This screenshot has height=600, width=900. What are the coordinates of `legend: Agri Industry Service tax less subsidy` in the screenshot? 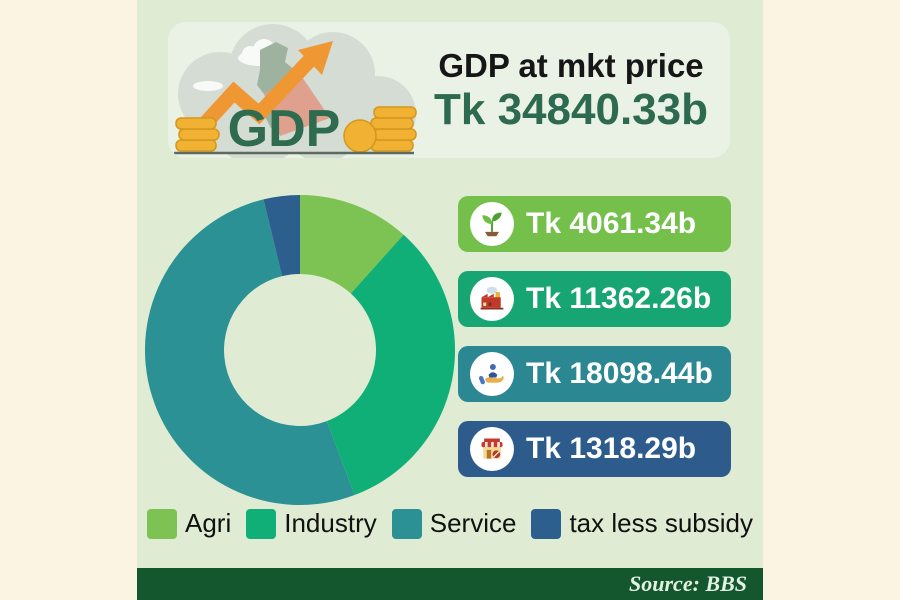 It's located at (450, 523).